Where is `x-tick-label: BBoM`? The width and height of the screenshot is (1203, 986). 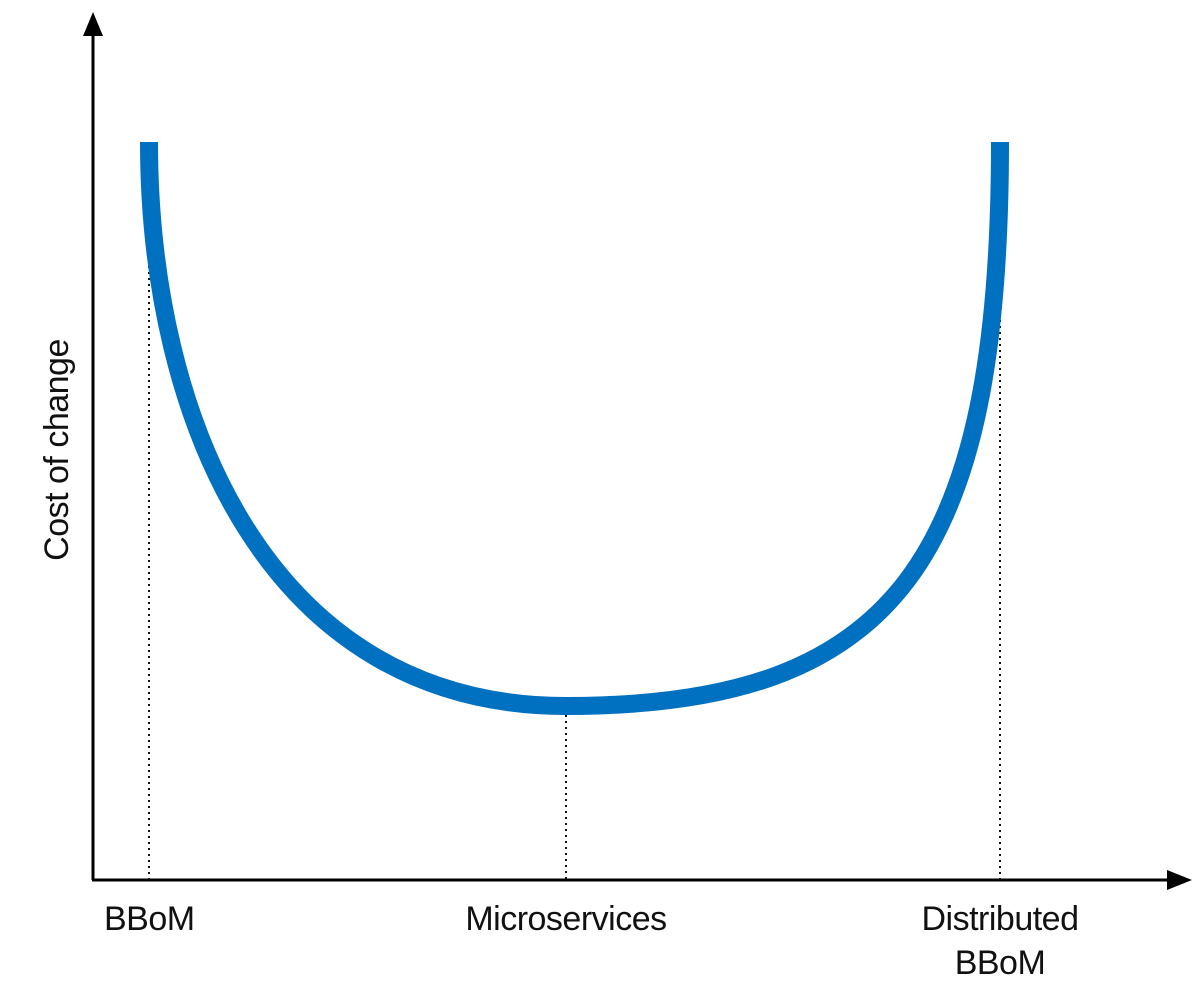 x-tick-label: BBoM is located at coordinates (149, 919).